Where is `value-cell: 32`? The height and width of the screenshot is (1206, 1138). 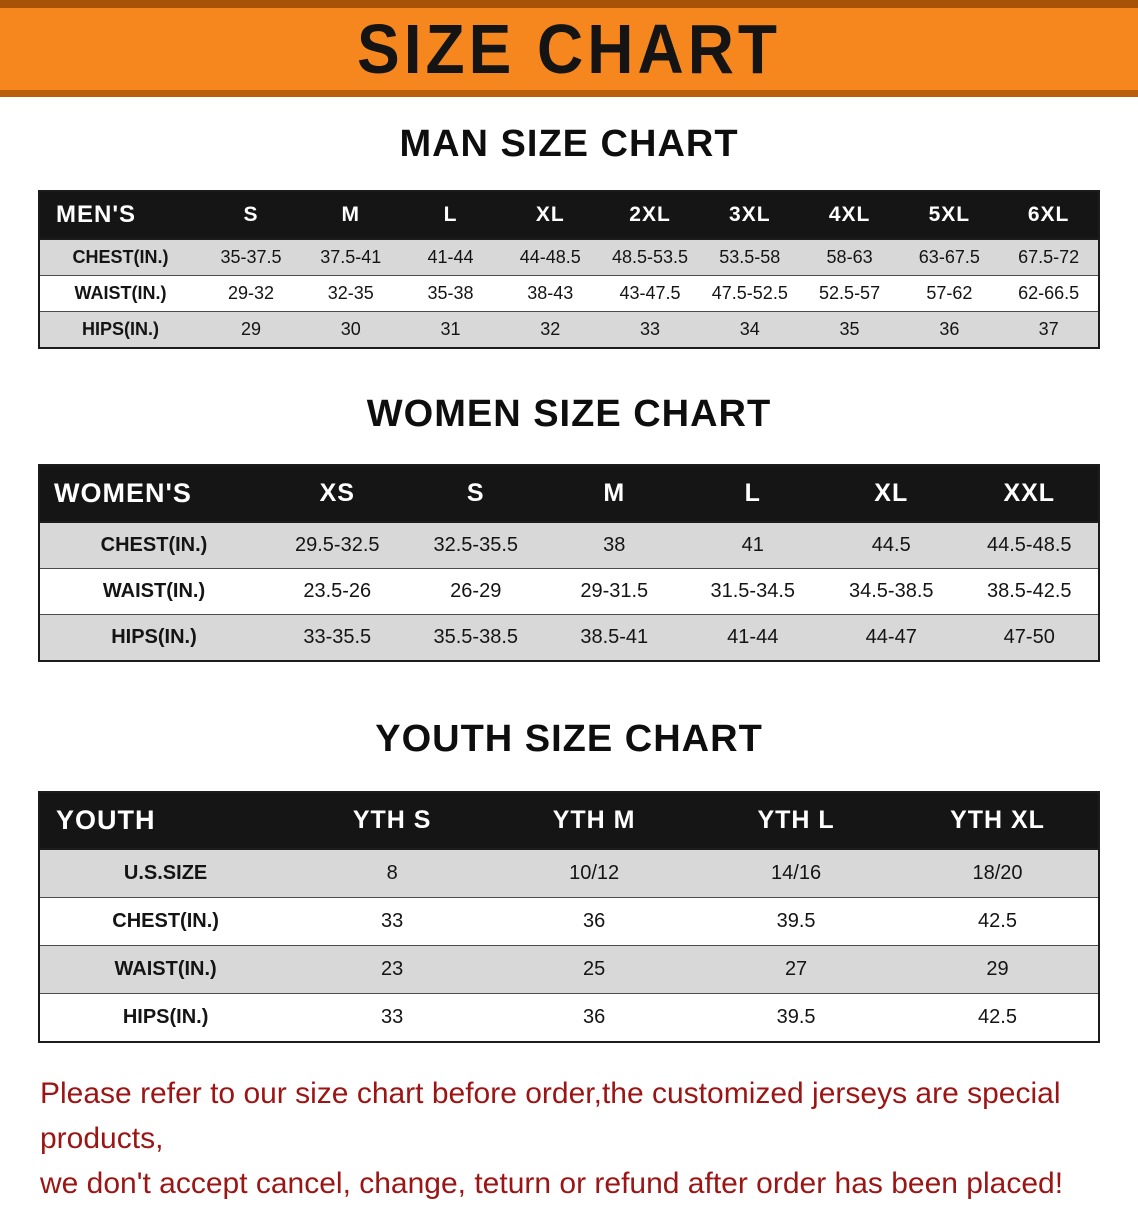 value-cell: 32 is located at coordinates (550, 329).